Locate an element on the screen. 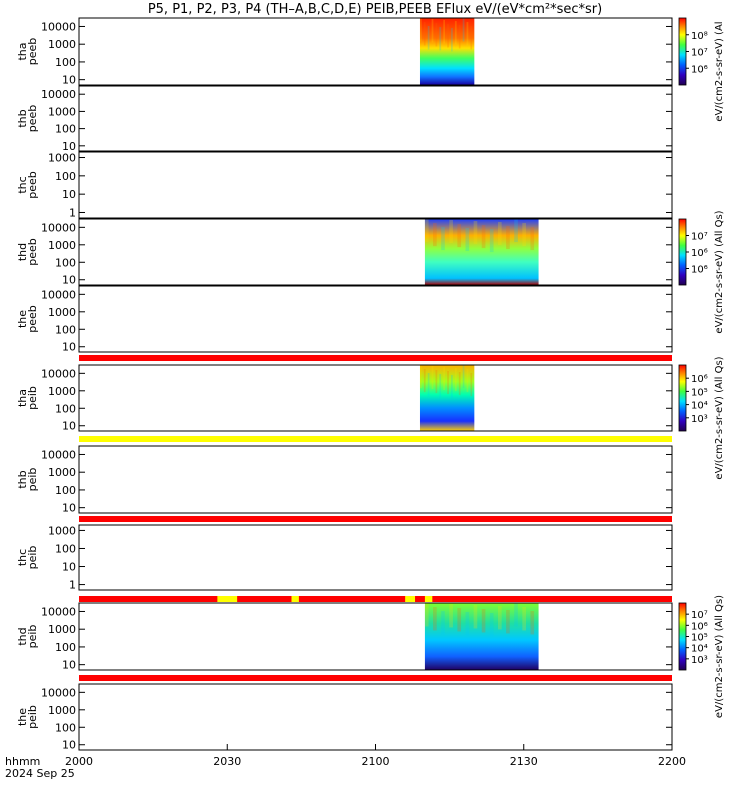 Image resolution: width=750 pixels, height=800 pixels. ytick-label-thb-peib-10: 10 is located at coordinates (69, 508).